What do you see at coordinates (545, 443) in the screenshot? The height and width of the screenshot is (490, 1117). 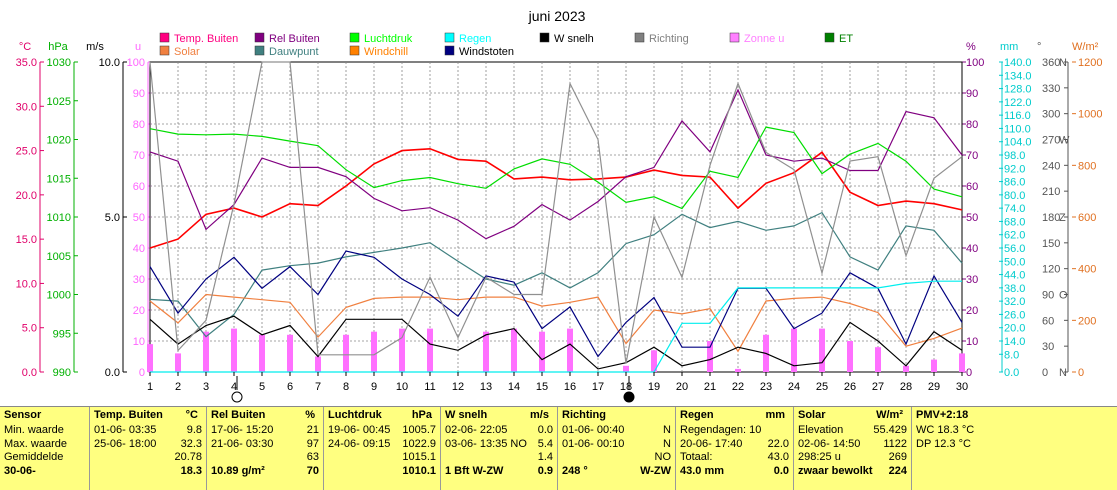 I see `cell-value: 5.4` at bounding box center [545, 443].